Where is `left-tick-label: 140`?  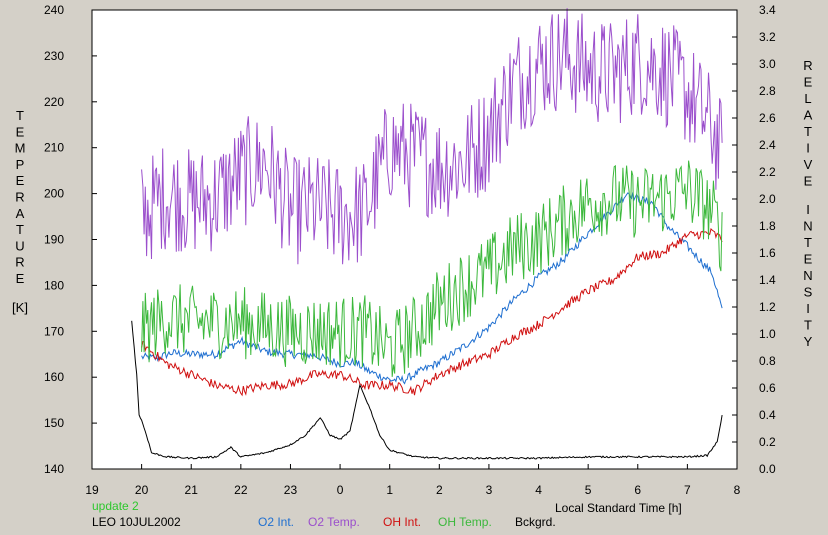
left-tick-label: 140 is located at coordinates (54, 469).